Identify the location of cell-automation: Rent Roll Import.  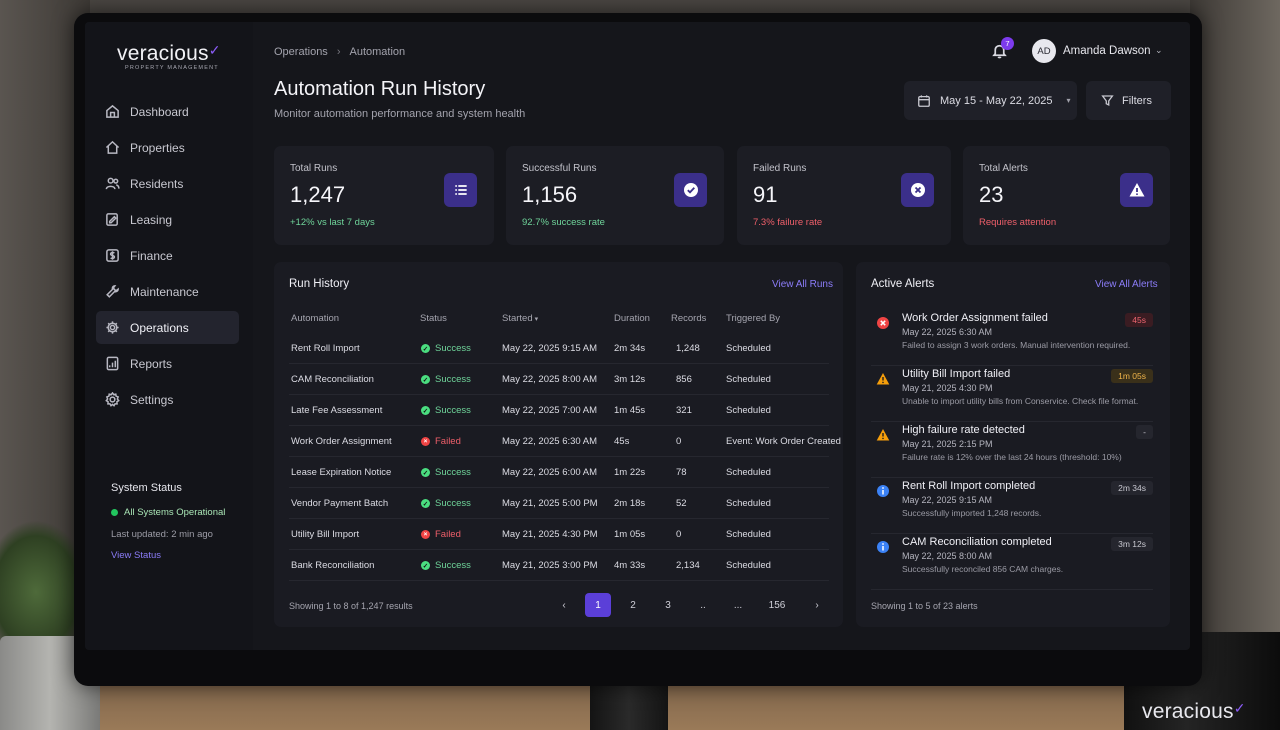
(325, 348).